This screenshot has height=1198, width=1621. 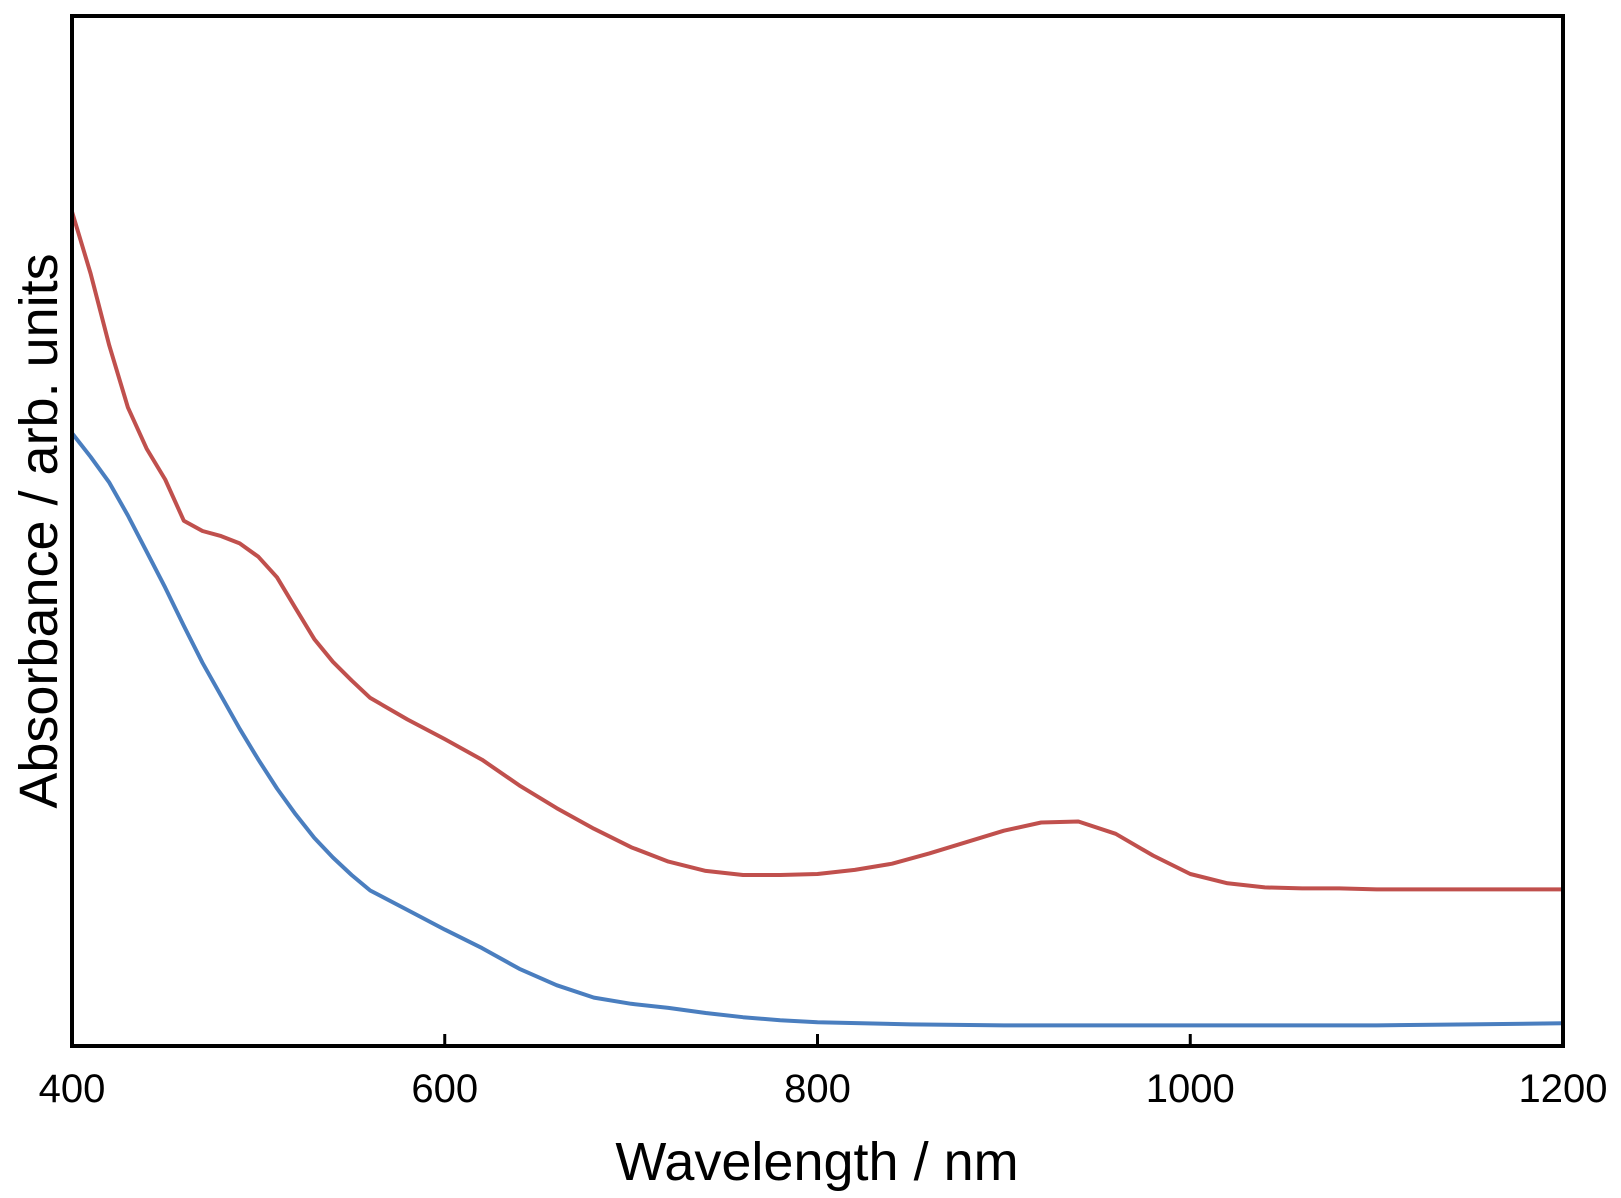 What do you see at coordinates (816, 1162) in the screenshot?
I see `x-axis-title: Wavelength / nm` at bounding box center [816, 1162].